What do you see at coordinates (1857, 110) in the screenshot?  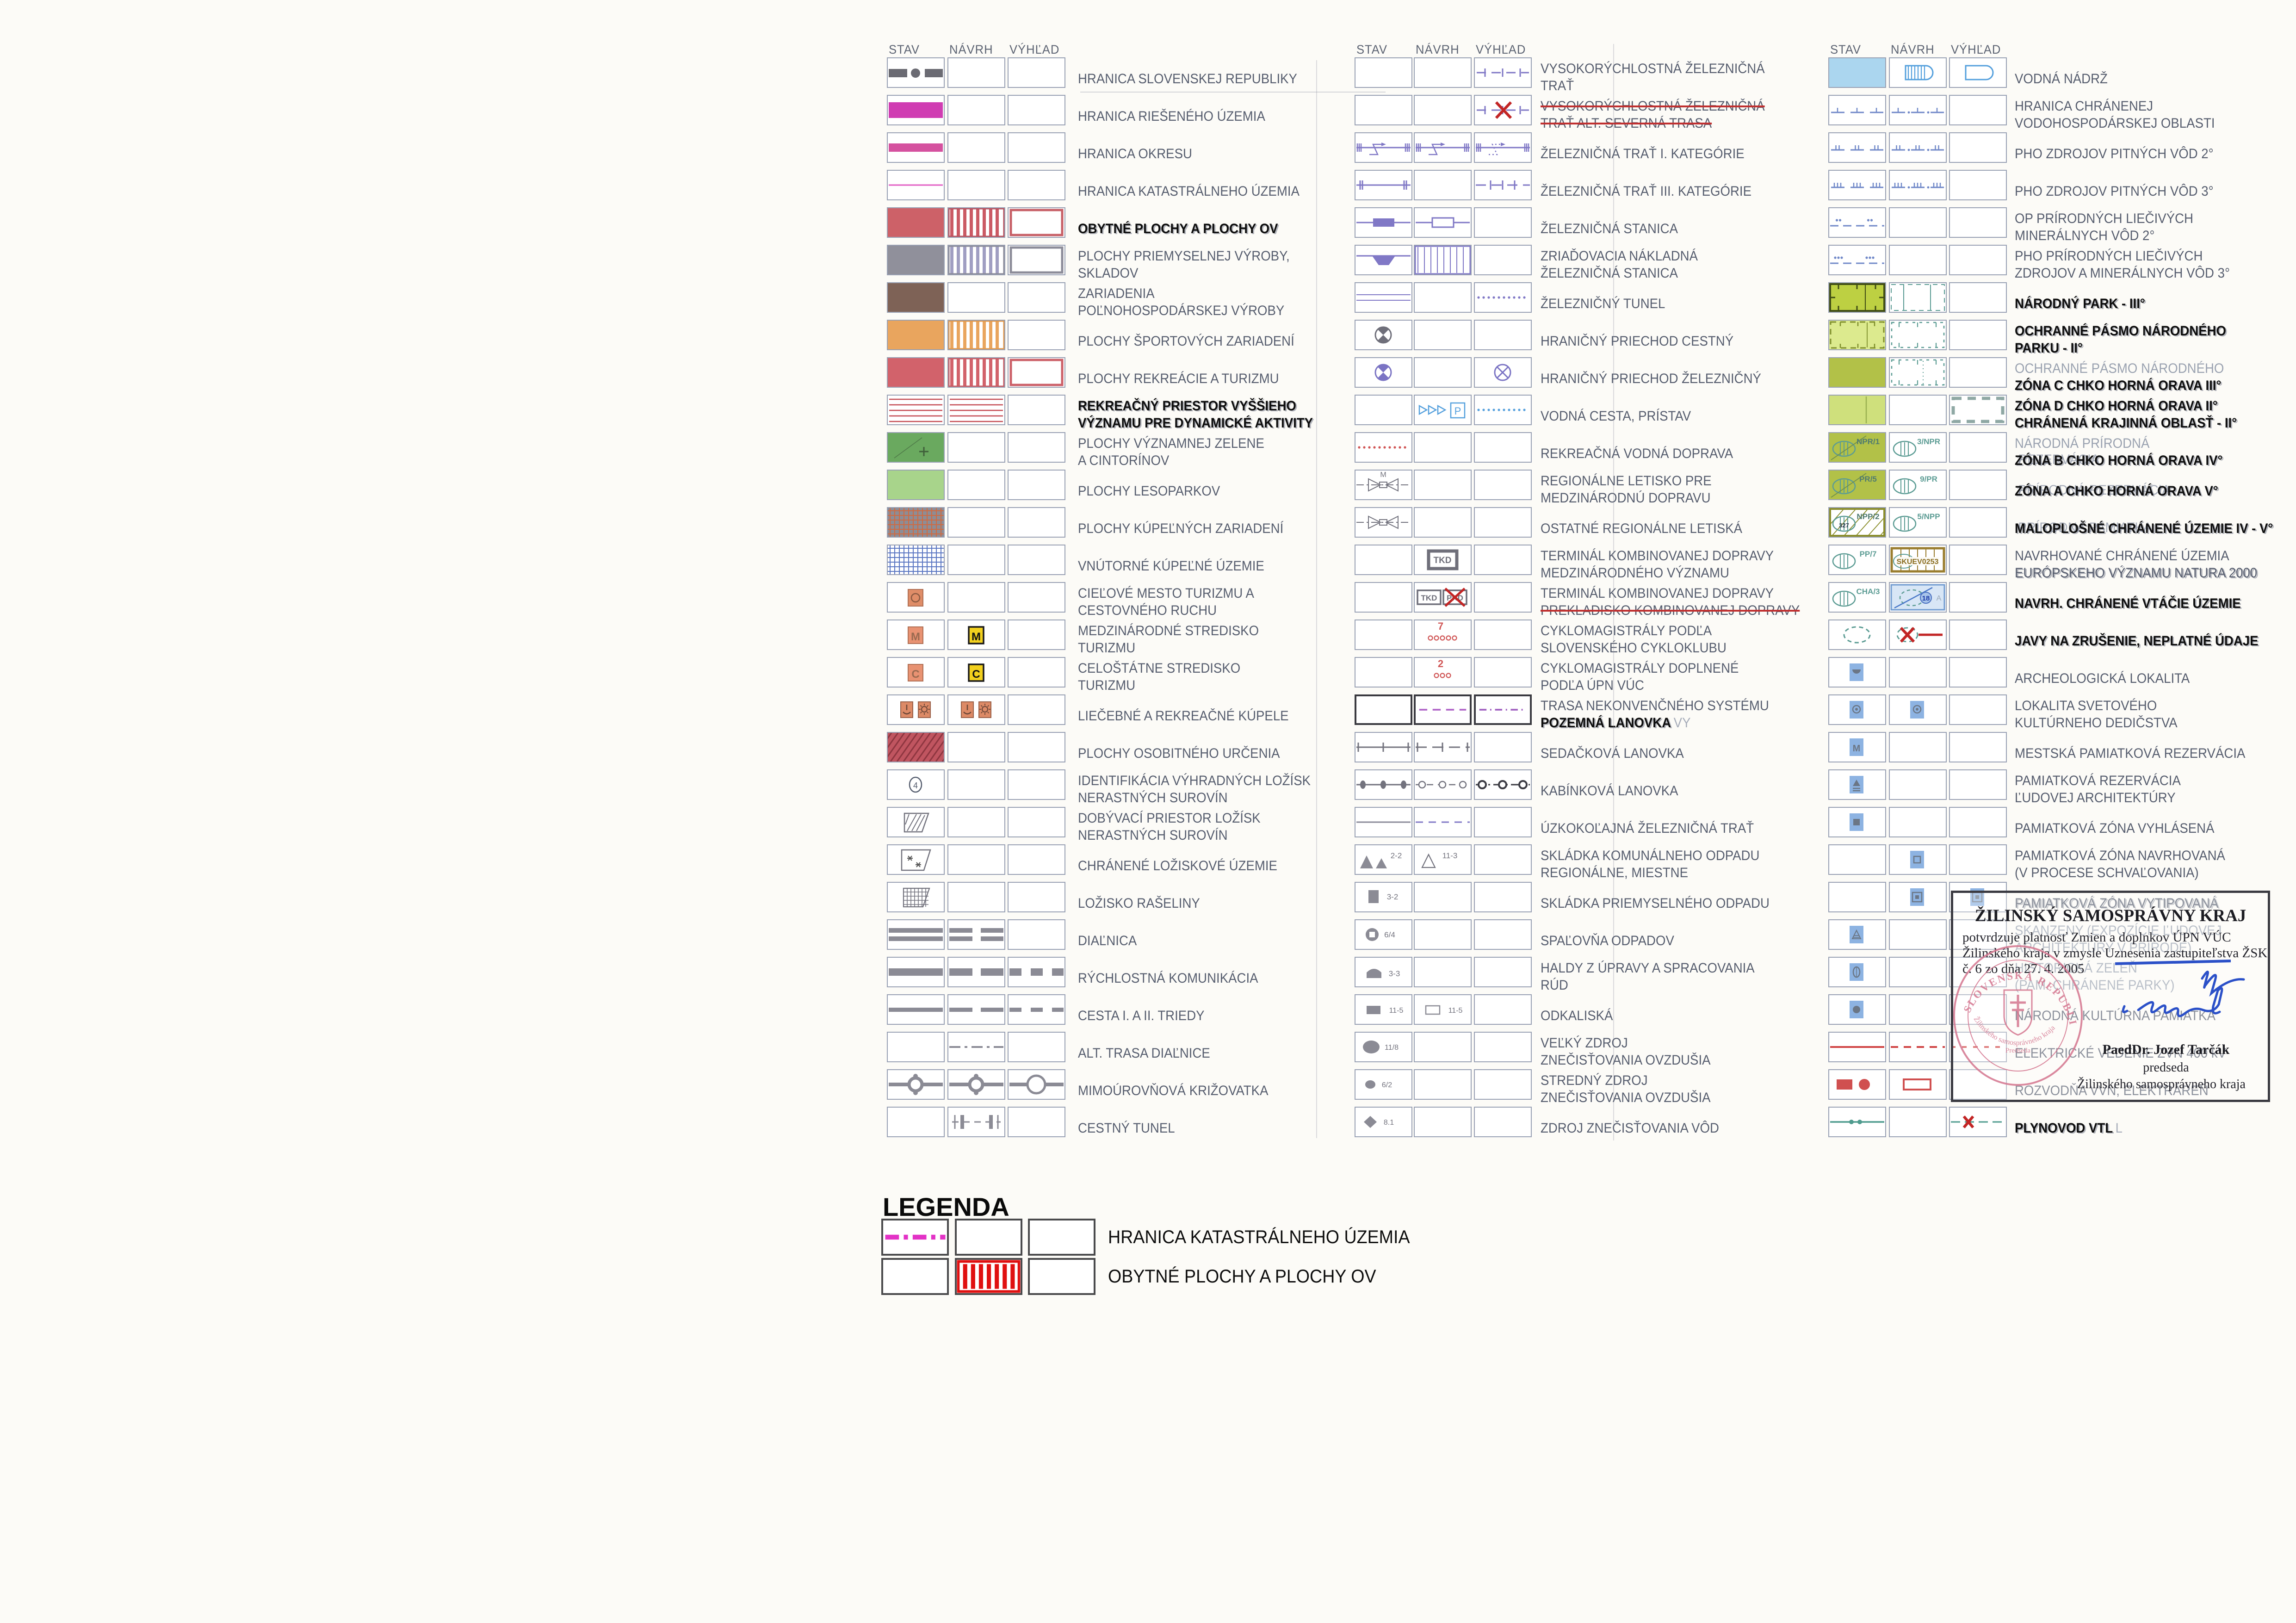 I see `swatch-stav-ticks-icon` at bounding box center [1857, 110].